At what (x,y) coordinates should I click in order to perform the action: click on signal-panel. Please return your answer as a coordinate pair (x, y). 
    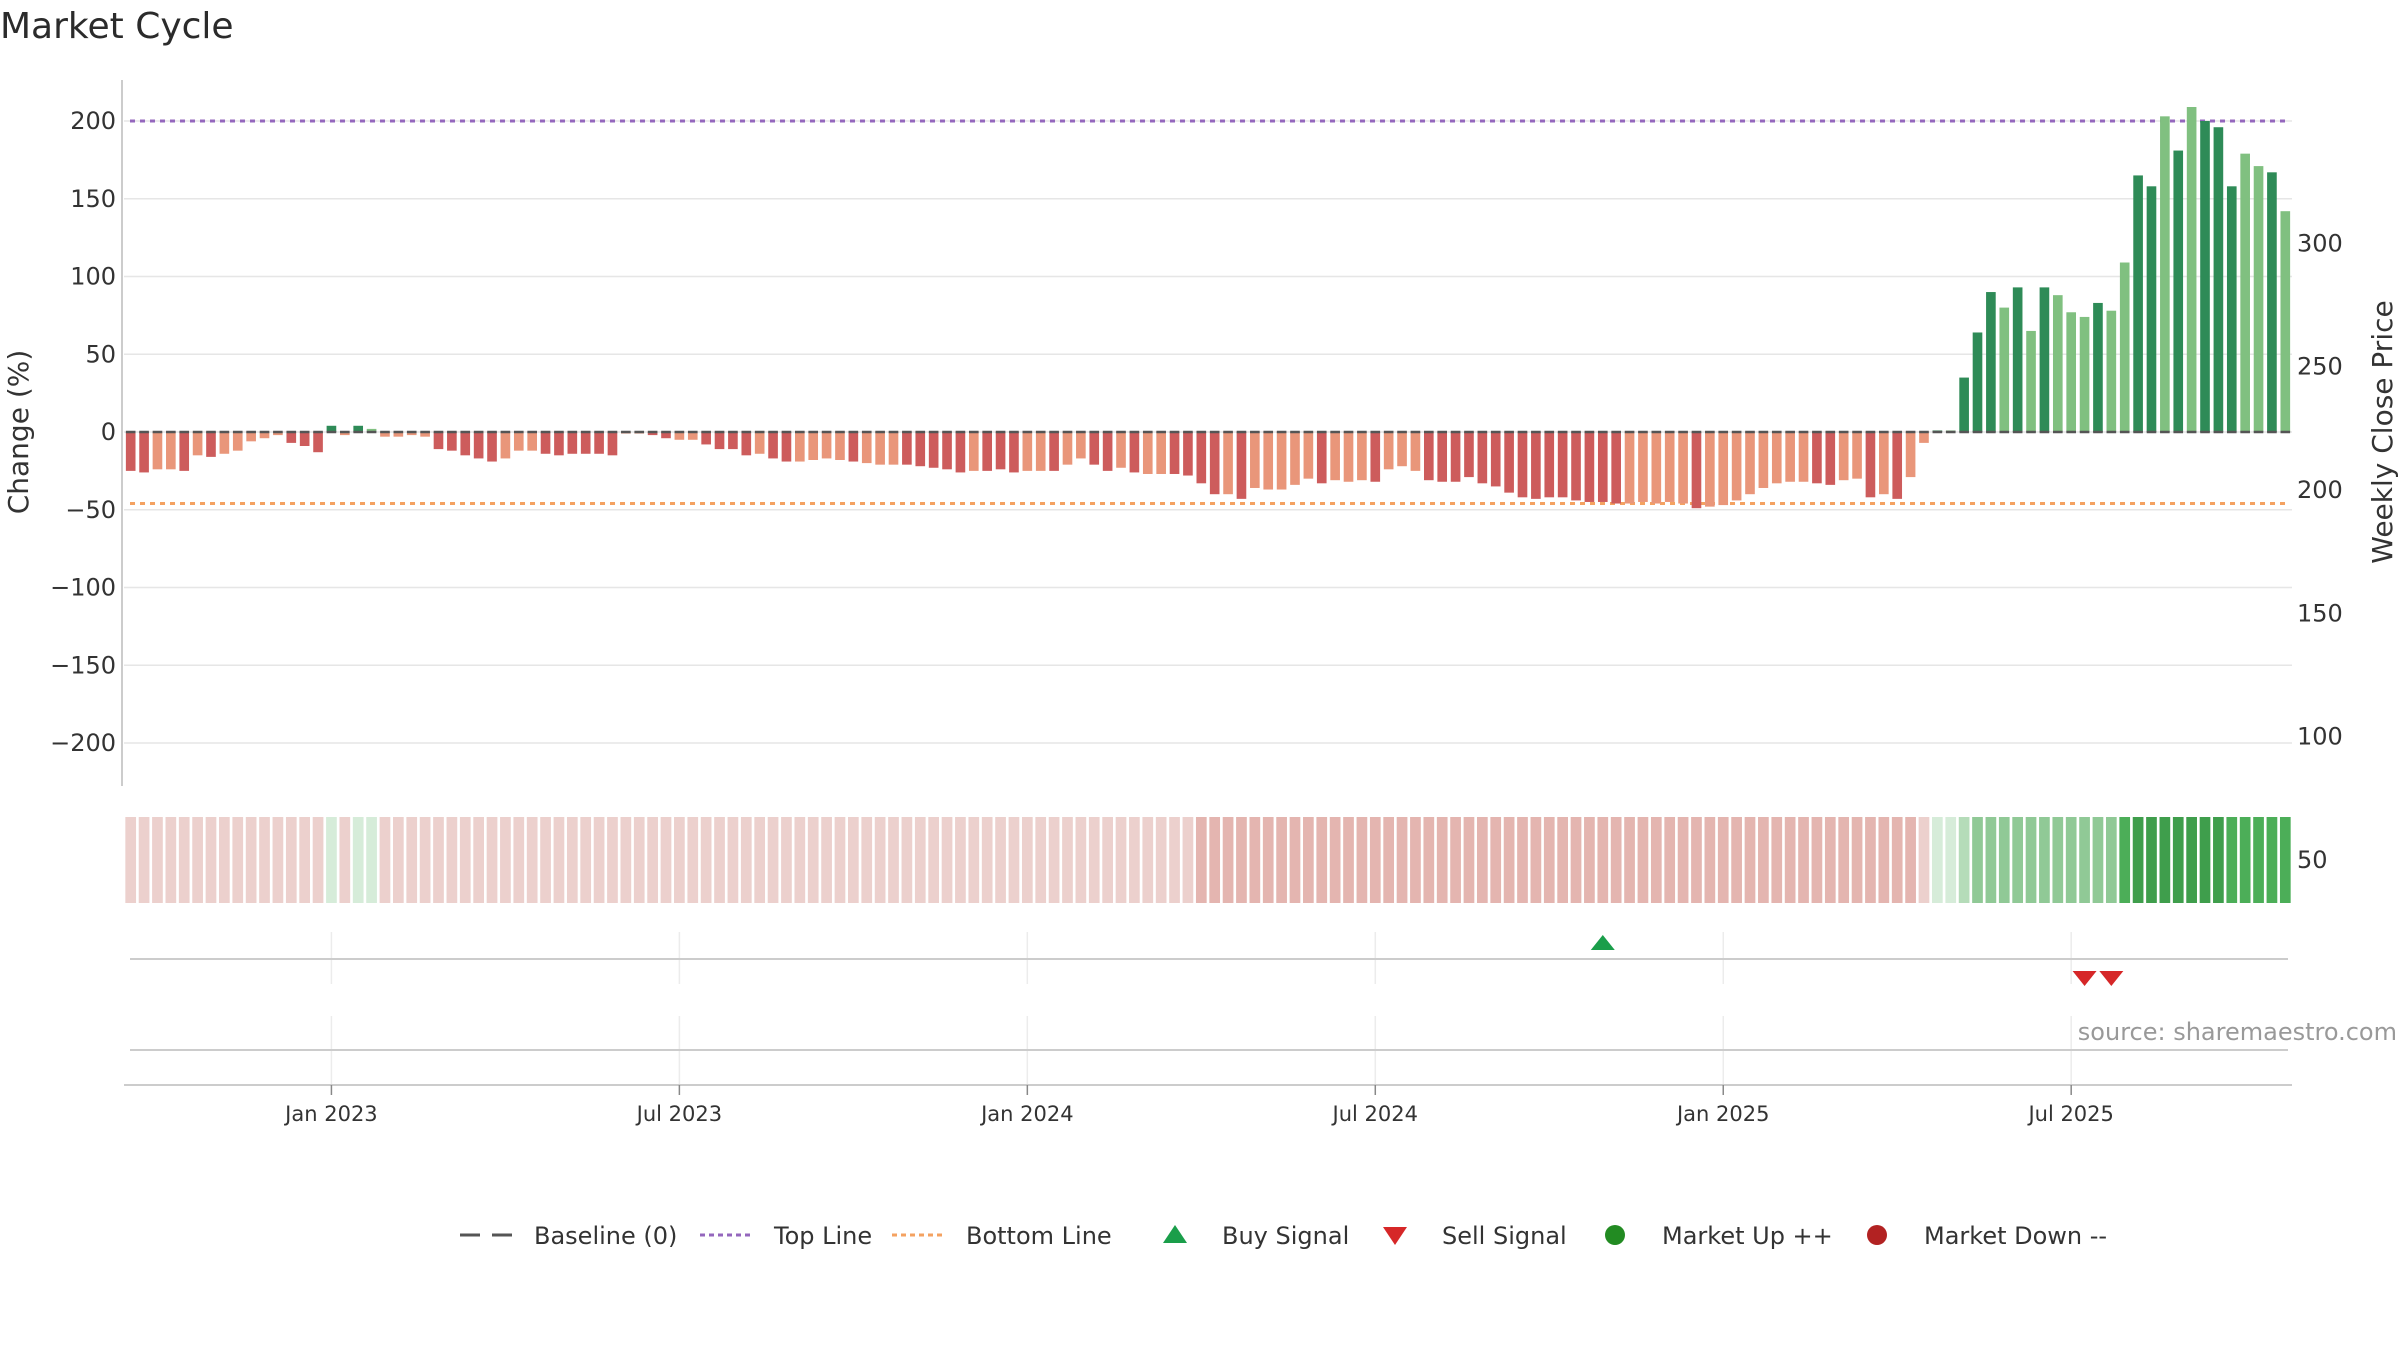
    Looking at the image, I should click on (1209, 1009).